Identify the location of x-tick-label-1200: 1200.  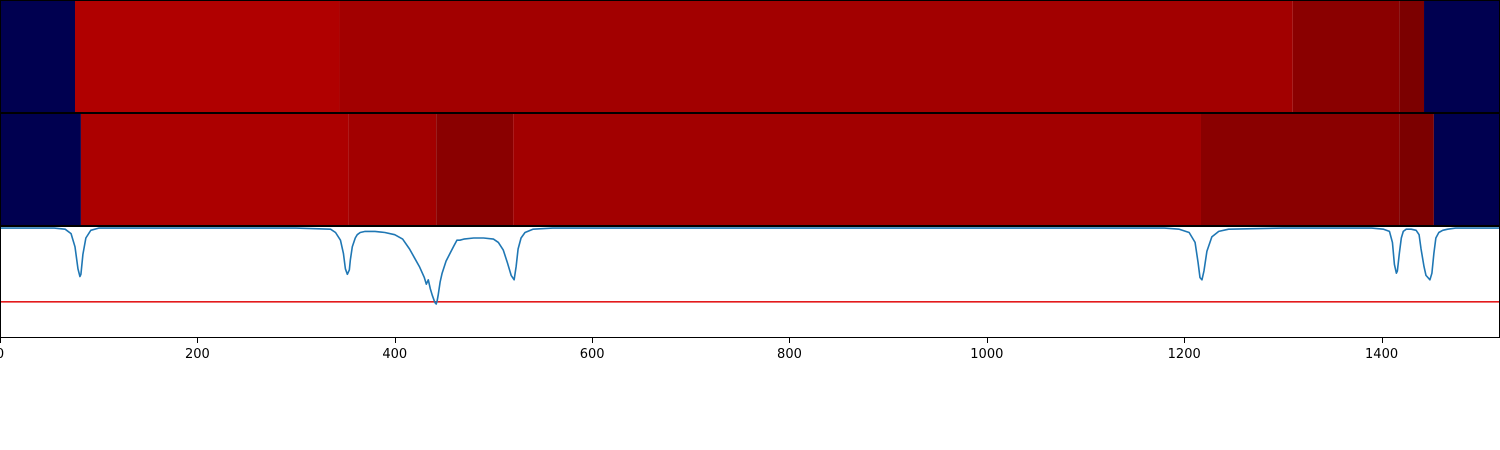
(1184, 354).